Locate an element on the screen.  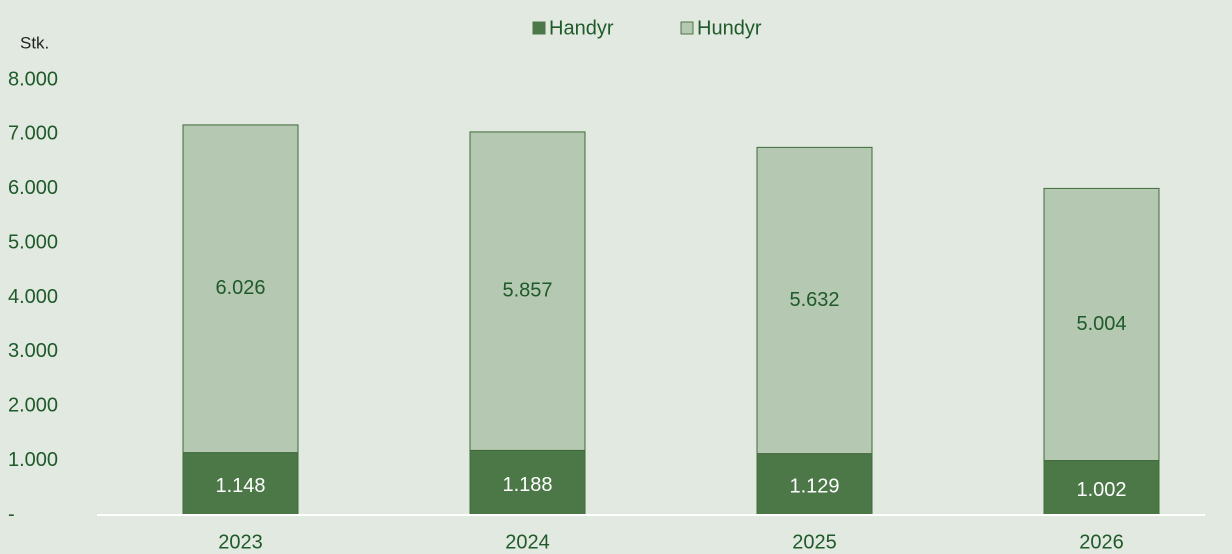
value-label: 1.129 is located at coordinates (814, 487).